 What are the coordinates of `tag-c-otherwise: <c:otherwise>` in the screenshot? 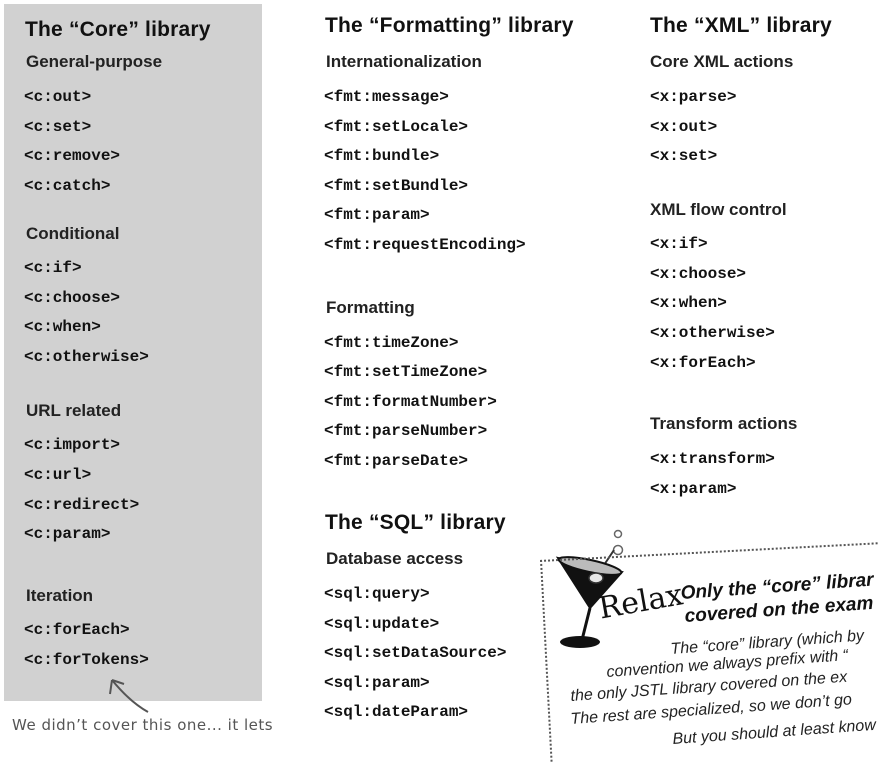 It's located at (86, 357).